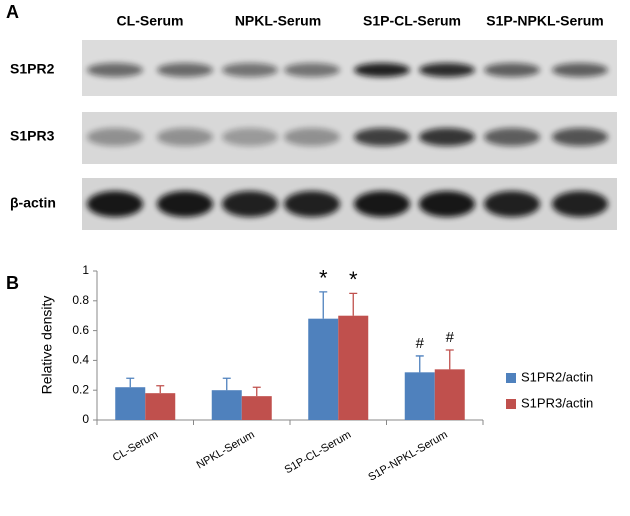 The image size is (630, 516). I want to click on legend-label: S1PR3/actin, so click(557, 402).